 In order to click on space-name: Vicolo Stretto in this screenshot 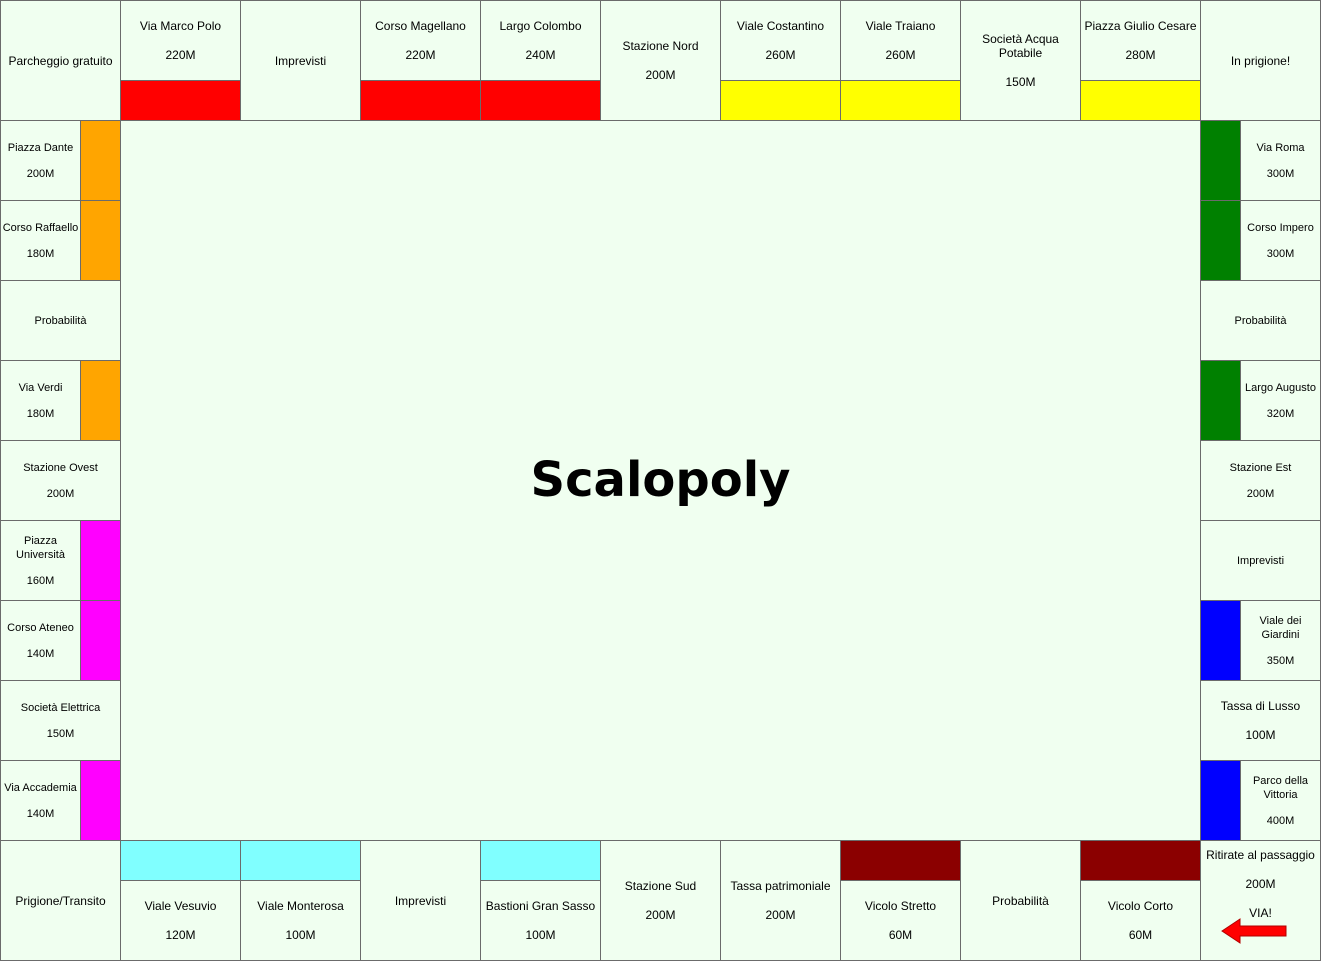, I will do `click(900, 906)`.